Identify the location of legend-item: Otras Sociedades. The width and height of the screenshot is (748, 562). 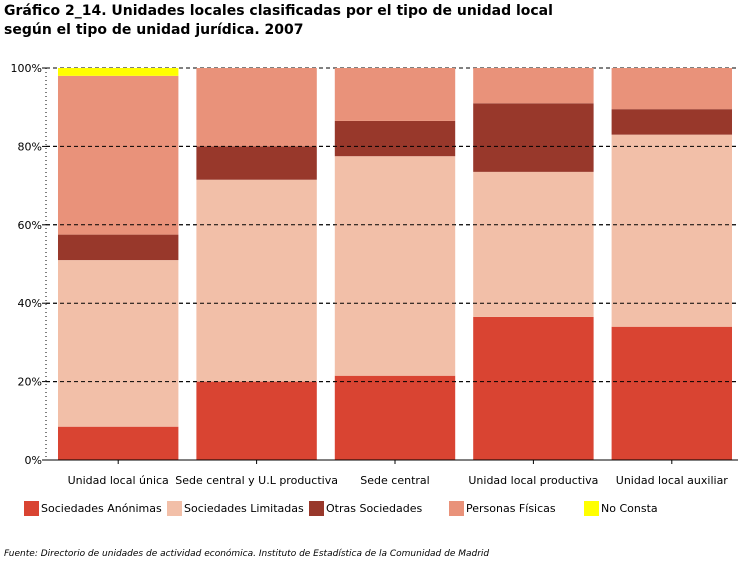
(365, 508).